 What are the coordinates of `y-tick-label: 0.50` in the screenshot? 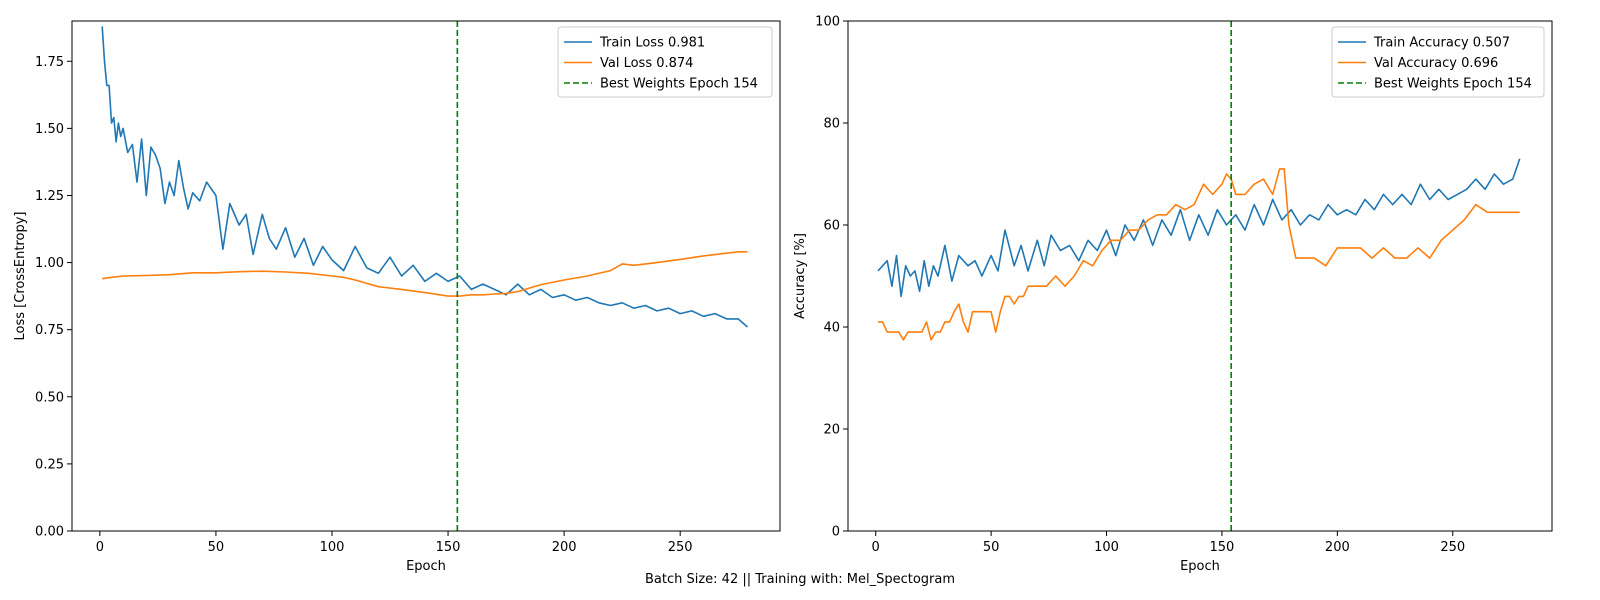 It's located at (49, 397).